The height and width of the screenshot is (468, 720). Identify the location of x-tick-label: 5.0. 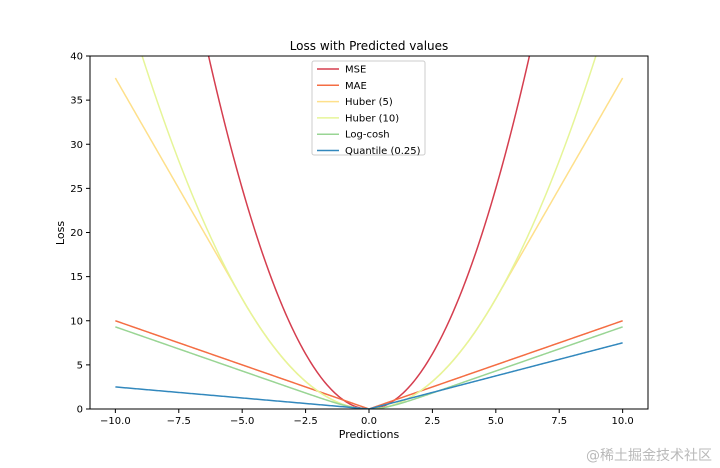
(496, 421).